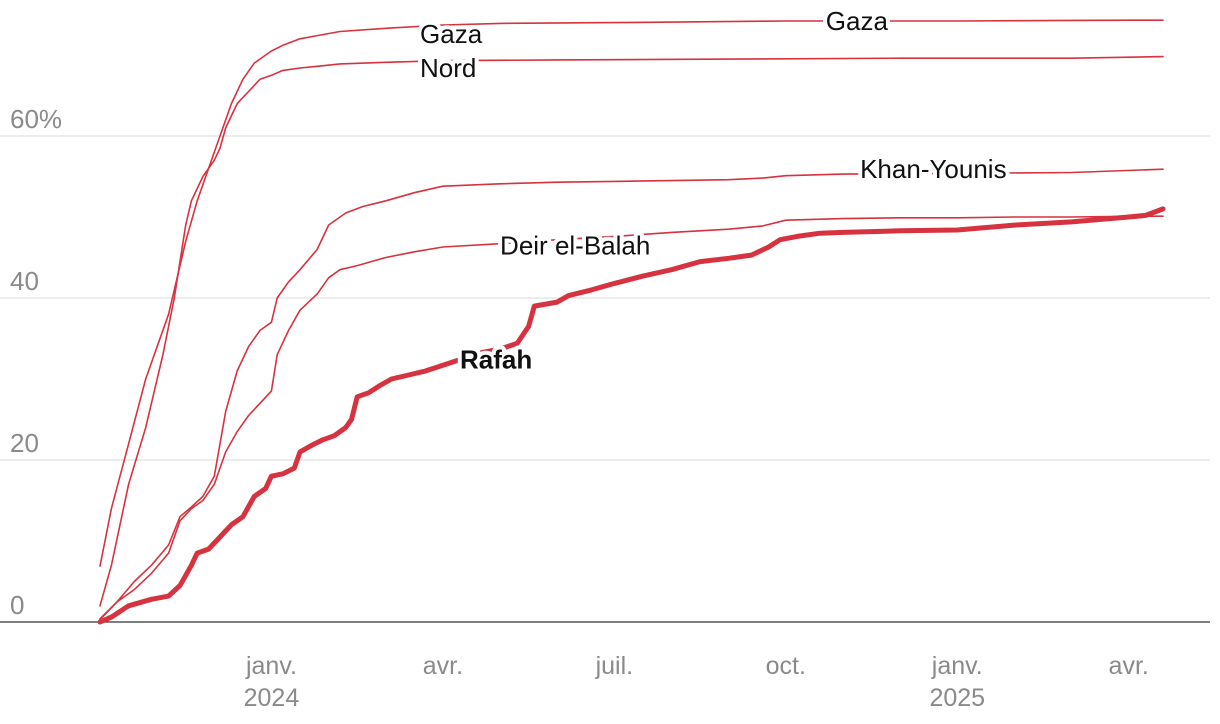 This screenshot has width=1220, height=724. I want to click on y-tick-label: 0, so click(17, 605).